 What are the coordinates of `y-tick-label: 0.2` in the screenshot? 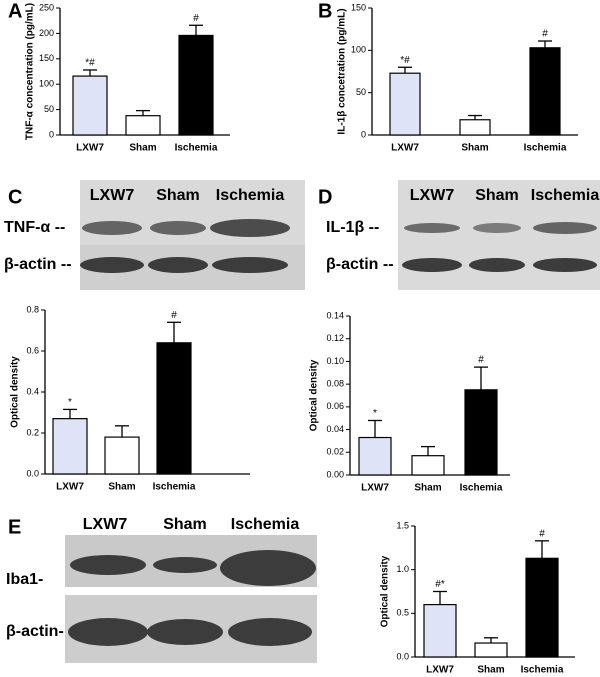 It's located at (32, 432).